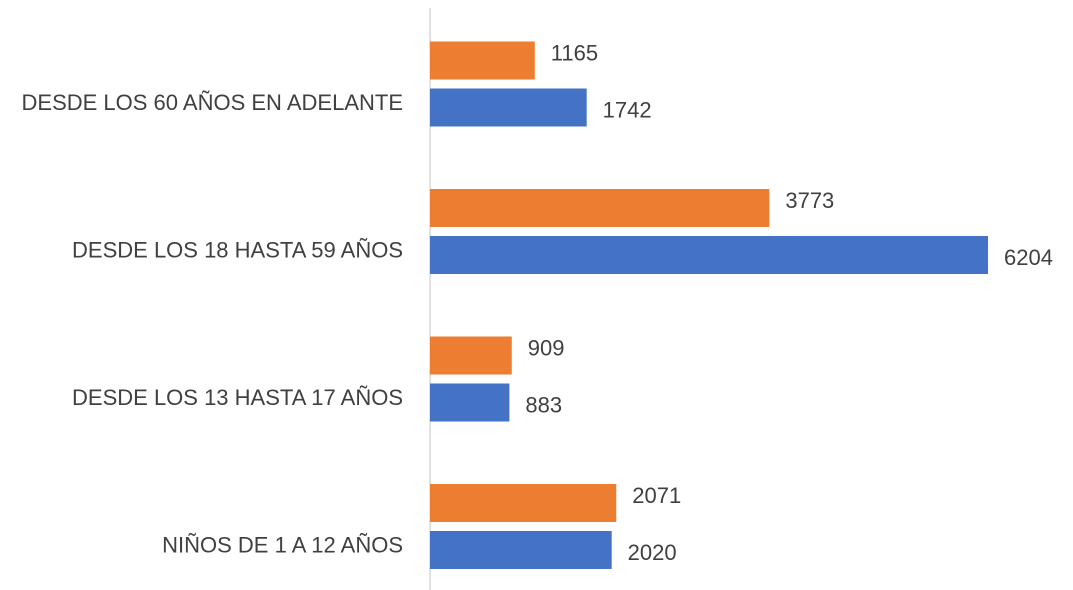 This screenshot has width=1073, height=590. Describe the element at coordinates (282, 544) in the screenshot. I see `category-label: NIÑOS DE 1 A 12 AÑOS` at that location.